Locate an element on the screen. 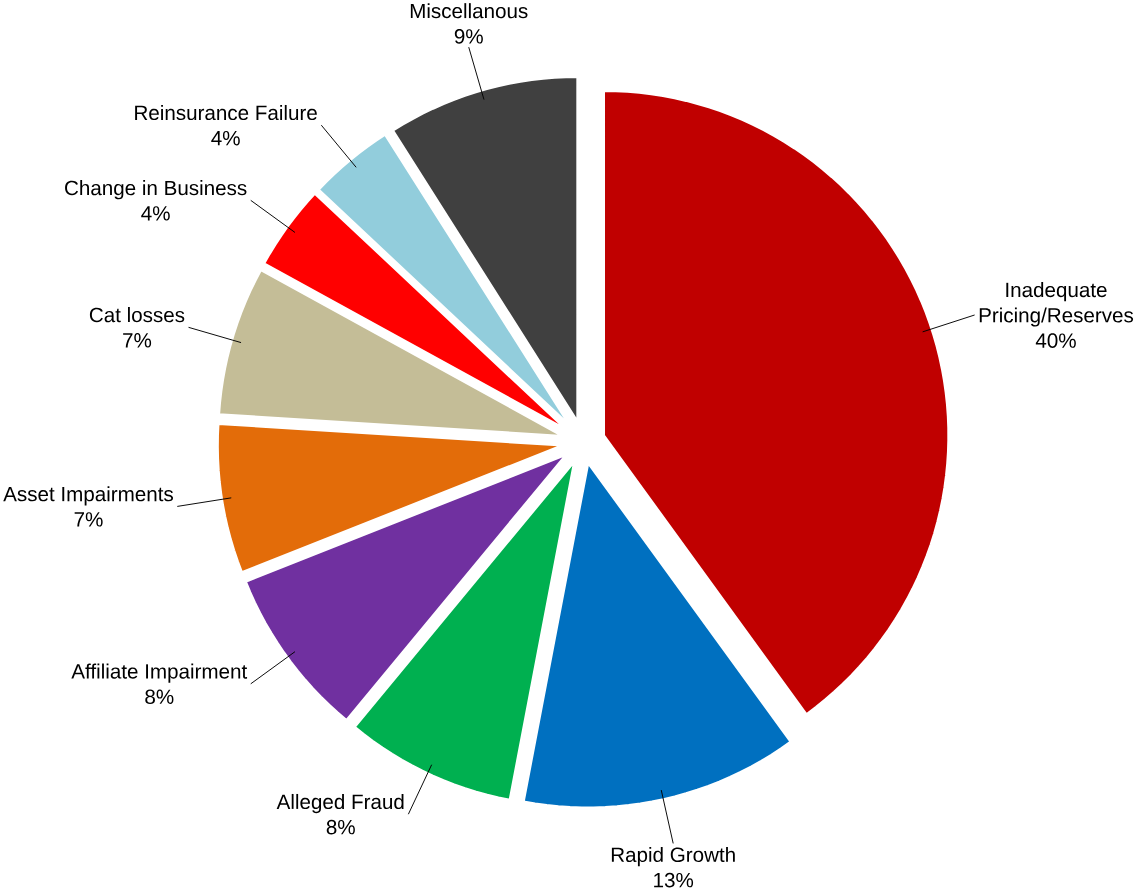 The height and width of the screenshot is (891, 1137). data-label: 9% is located at coordinates (468, 36).